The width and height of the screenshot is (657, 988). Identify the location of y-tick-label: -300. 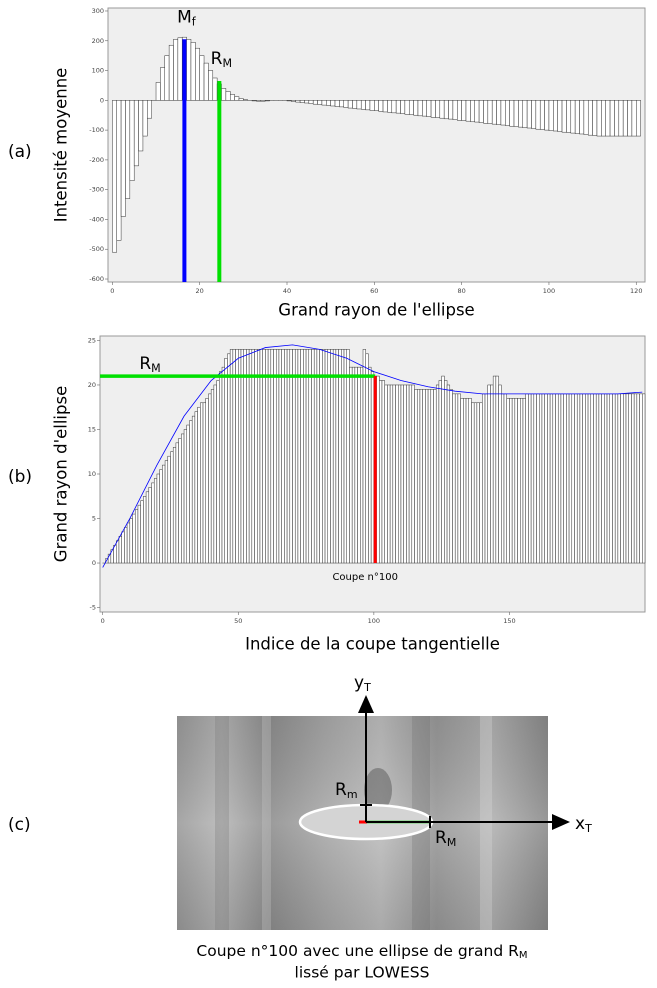
(96, 190).